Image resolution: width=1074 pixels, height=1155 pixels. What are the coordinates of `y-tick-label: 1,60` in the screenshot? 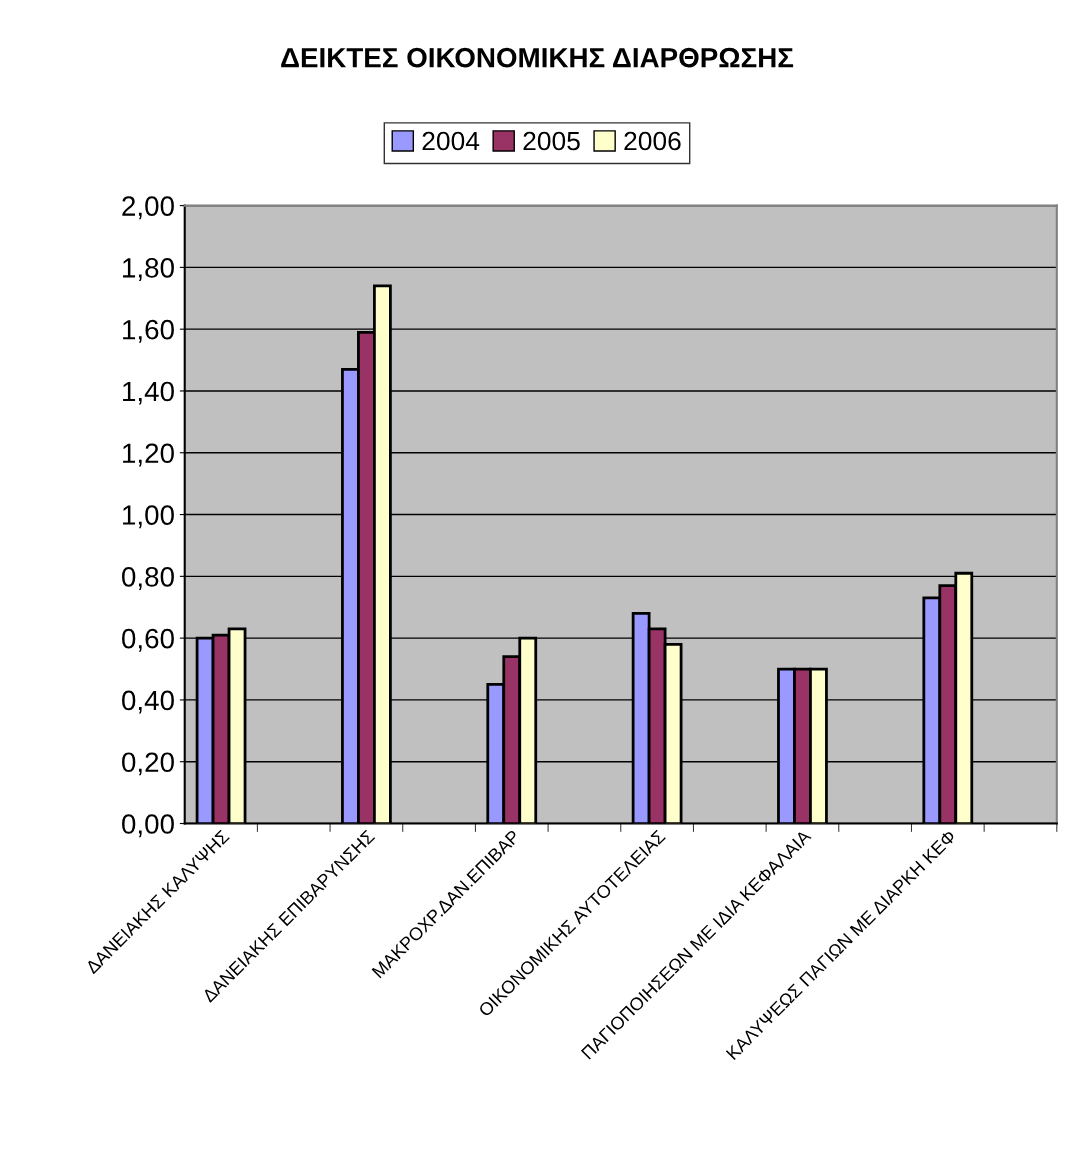 It's located at (148, 331).